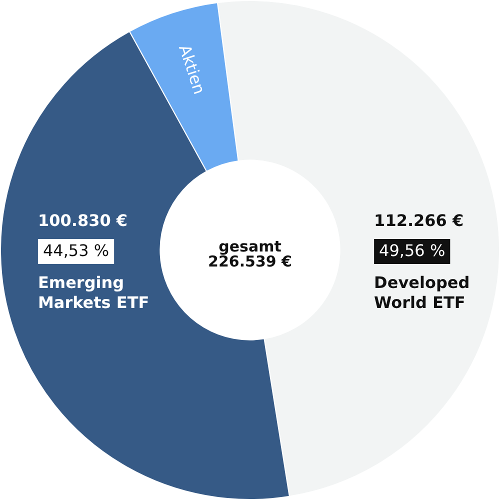 The width and height of the screenshot is (500, 500). Describe the element at coordinates (250, 246) in the screenshot. I see `text: gesamt` at that location.